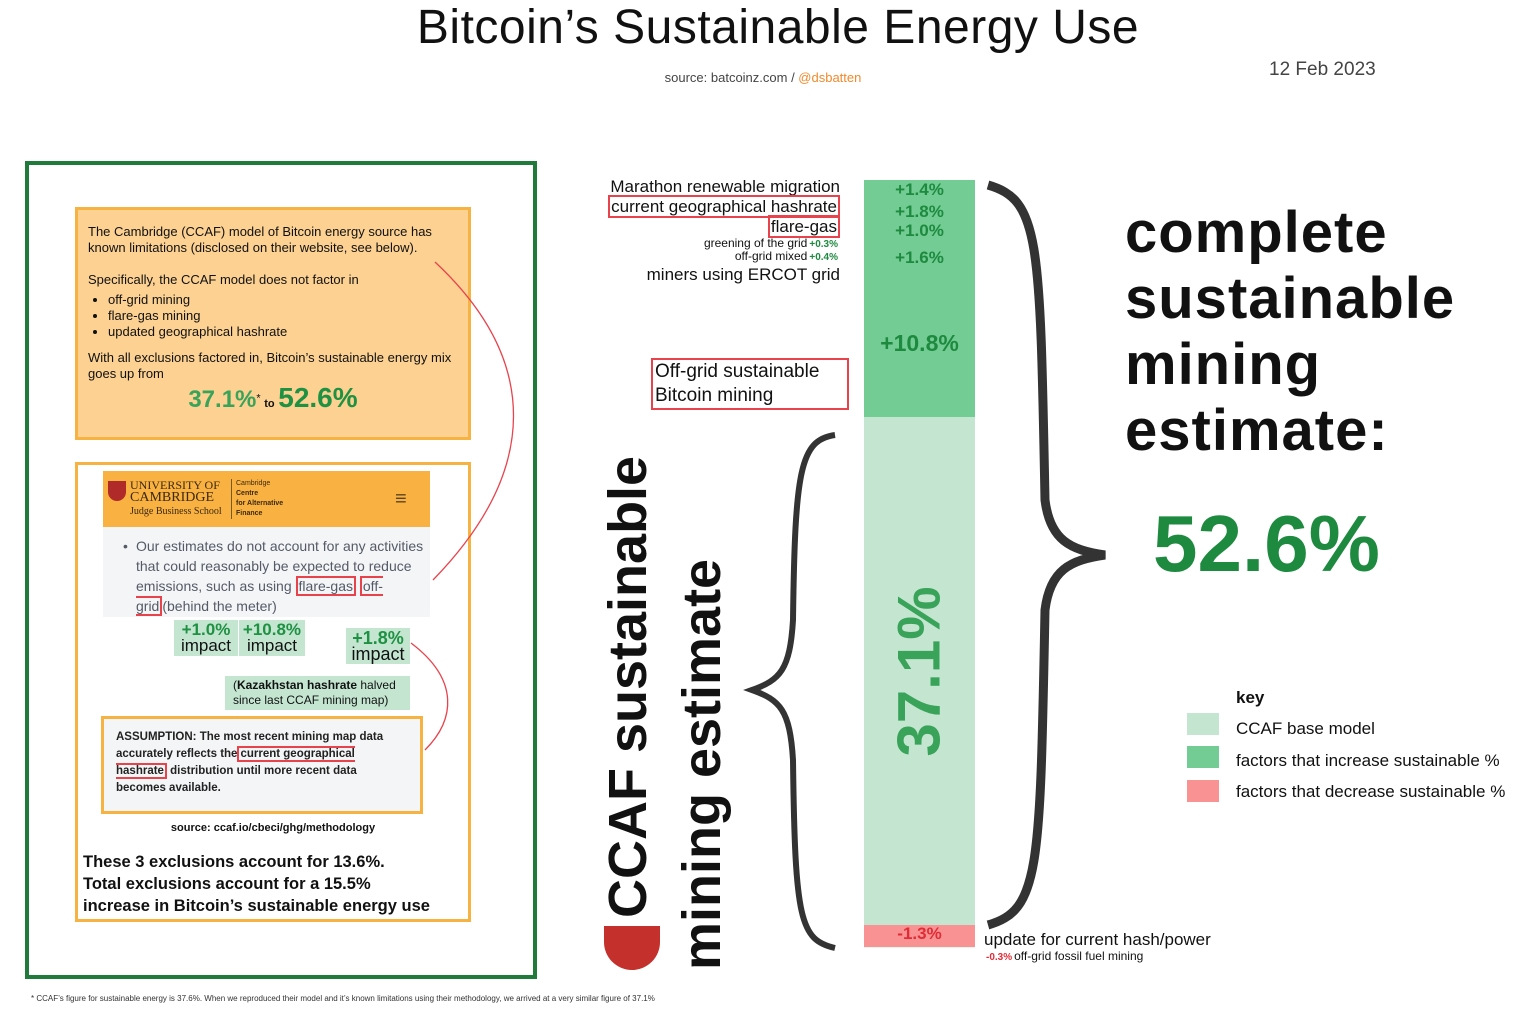  I want to click on asterisk: *, so click(258, 398).